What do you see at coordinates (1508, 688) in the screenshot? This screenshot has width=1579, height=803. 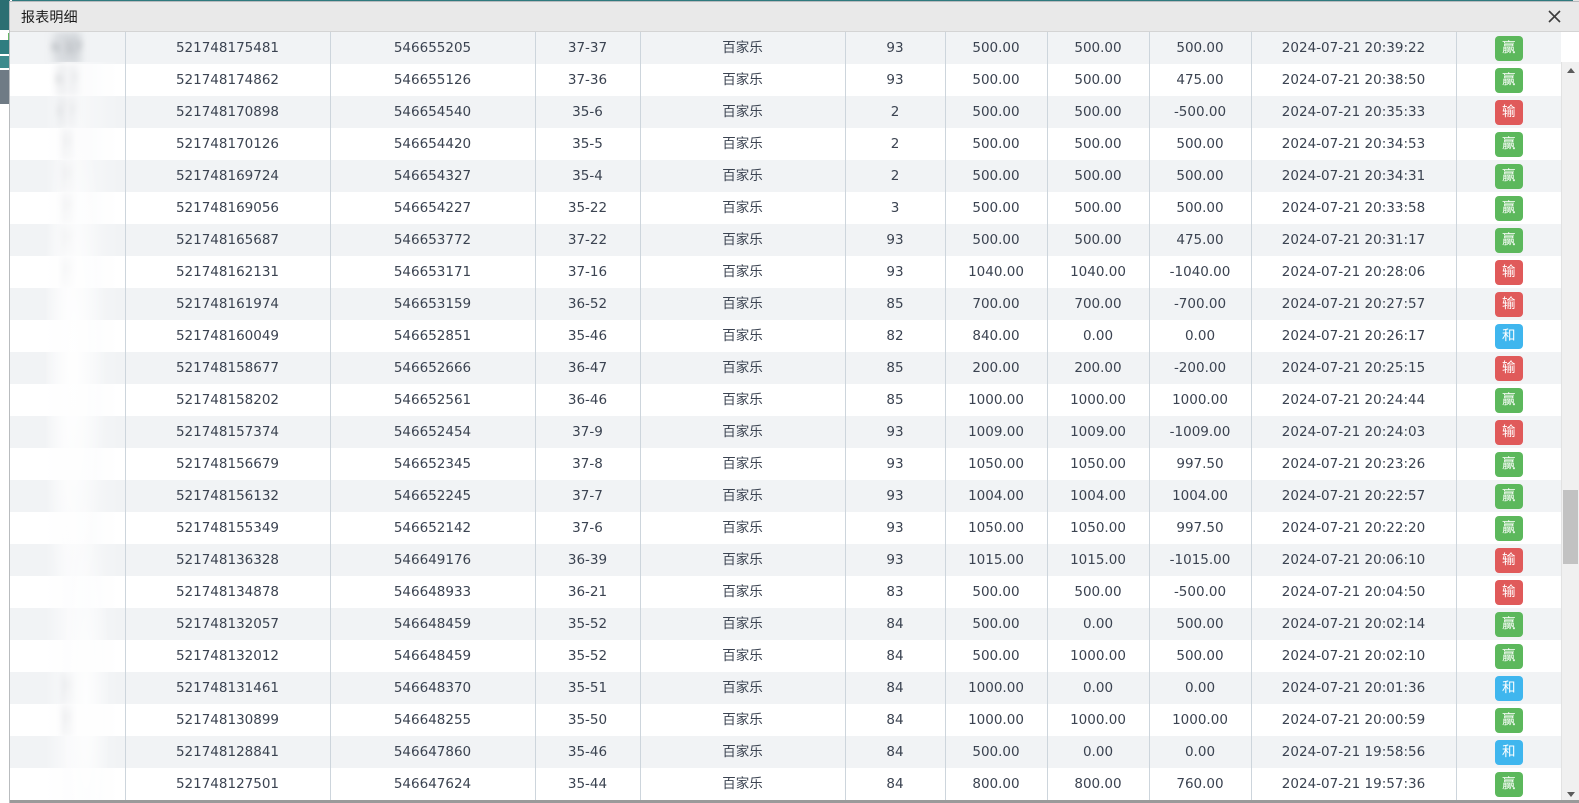 I see `status-badge-cell: 和` at bounding box center [1508, 688].